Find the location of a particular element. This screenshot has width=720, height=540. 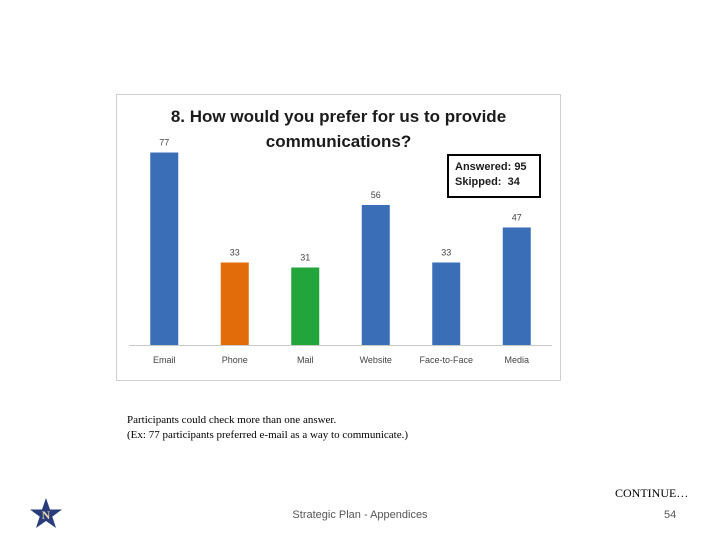

bar-mail is located at coordinates (305, 306).